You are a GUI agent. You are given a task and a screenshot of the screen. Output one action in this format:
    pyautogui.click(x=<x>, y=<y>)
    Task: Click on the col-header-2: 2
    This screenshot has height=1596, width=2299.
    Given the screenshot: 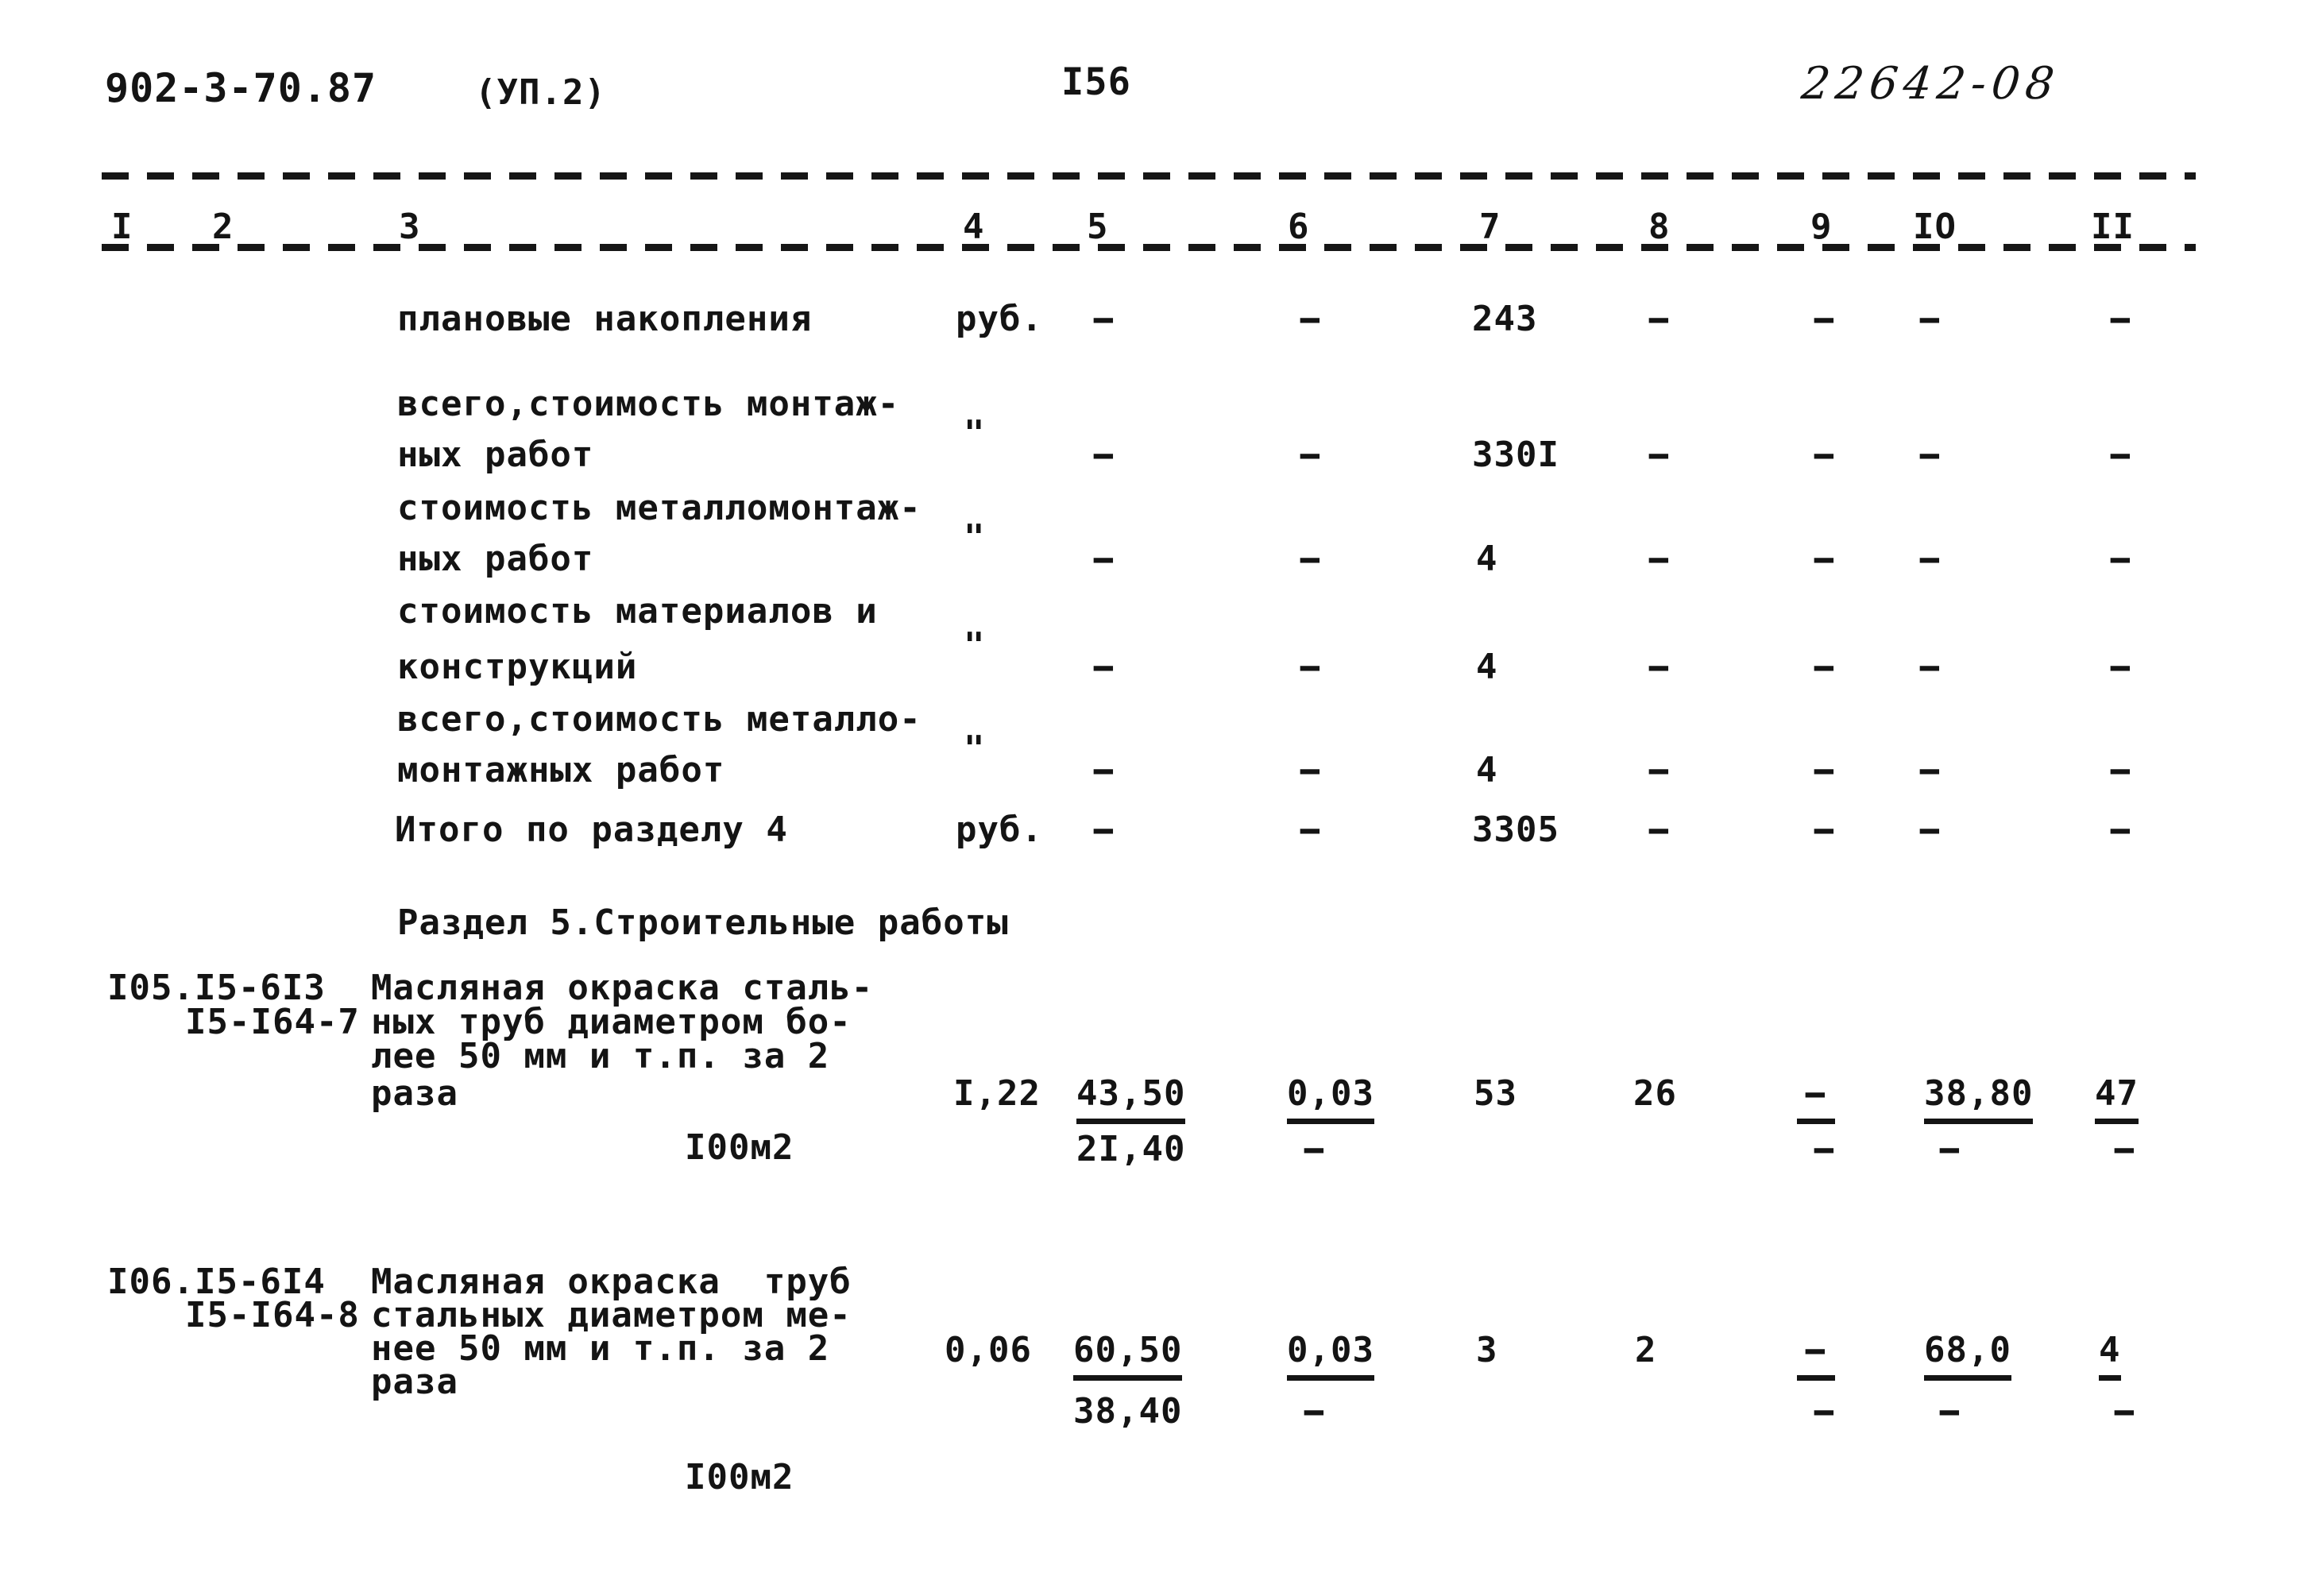 What is the action you would take?
    pyautogui.click(x=223, y=227)
    